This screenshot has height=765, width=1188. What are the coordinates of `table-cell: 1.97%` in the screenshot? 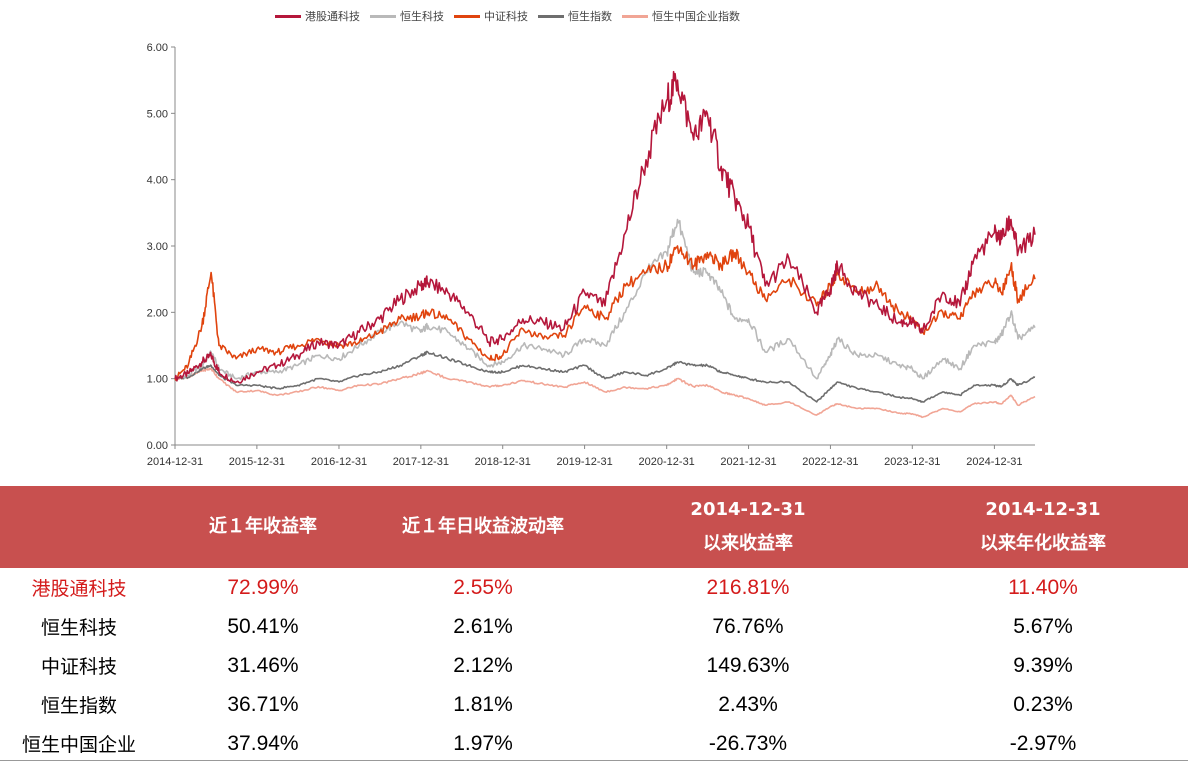 It's located at (483, 743).